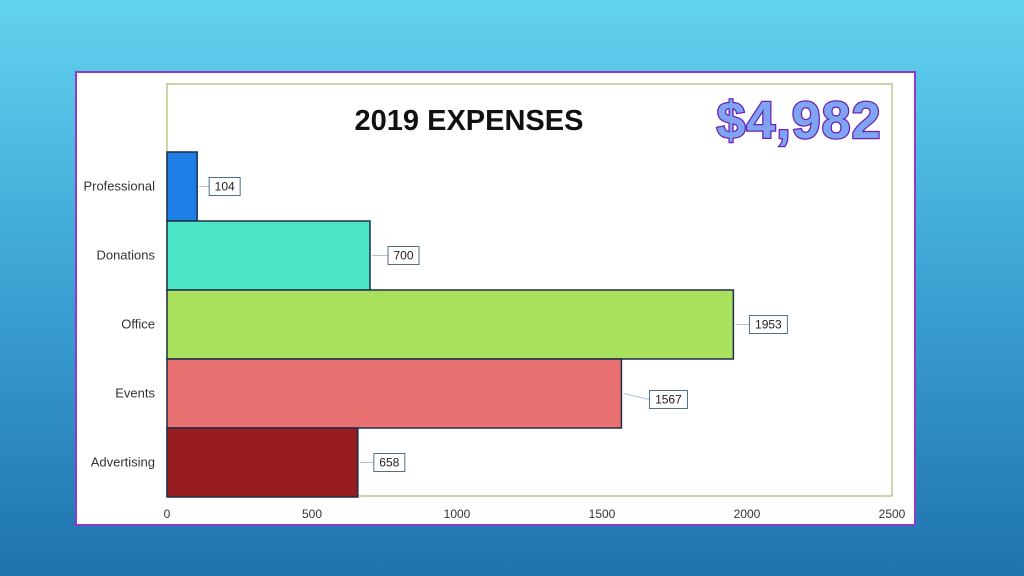 This screenshot has width=1024, height=576. Describe the element at coordinates (182, 186) in the screenshot. I see `bar-professional` at that location.